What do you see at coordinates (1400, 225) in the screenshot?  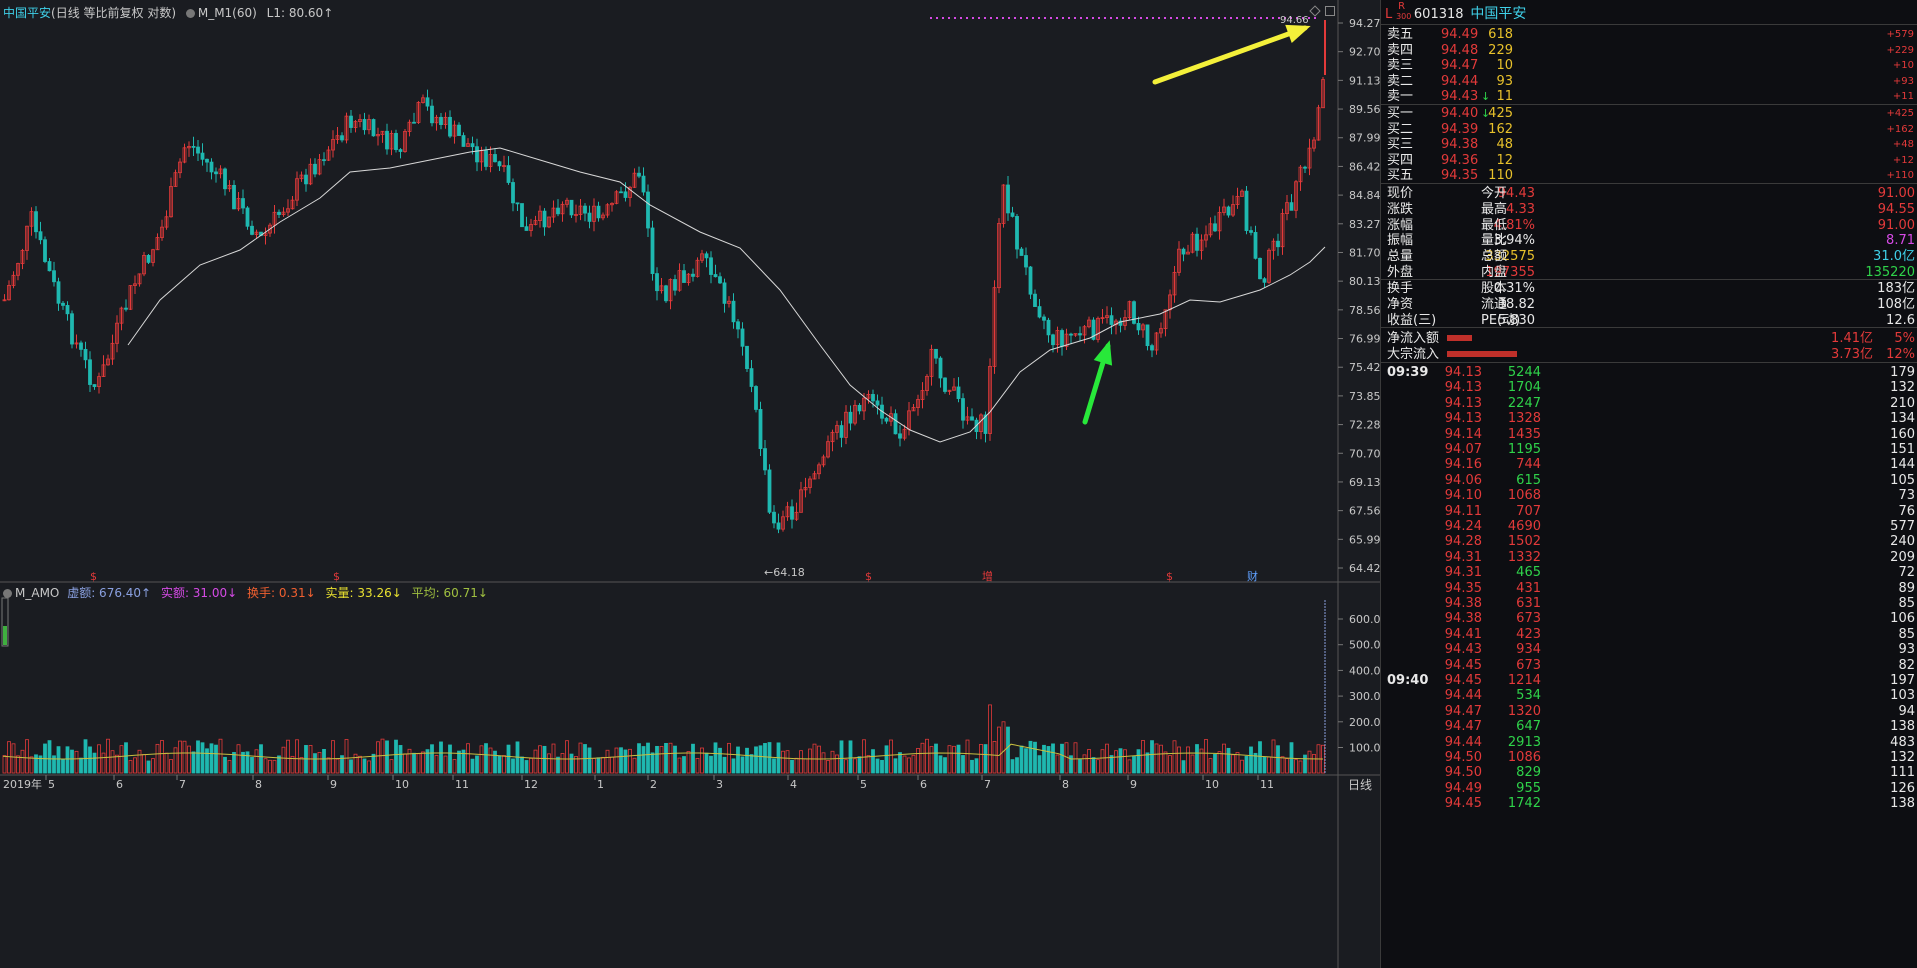 I see `stat-label: 涨幅` at bounding box center [1400, 225].